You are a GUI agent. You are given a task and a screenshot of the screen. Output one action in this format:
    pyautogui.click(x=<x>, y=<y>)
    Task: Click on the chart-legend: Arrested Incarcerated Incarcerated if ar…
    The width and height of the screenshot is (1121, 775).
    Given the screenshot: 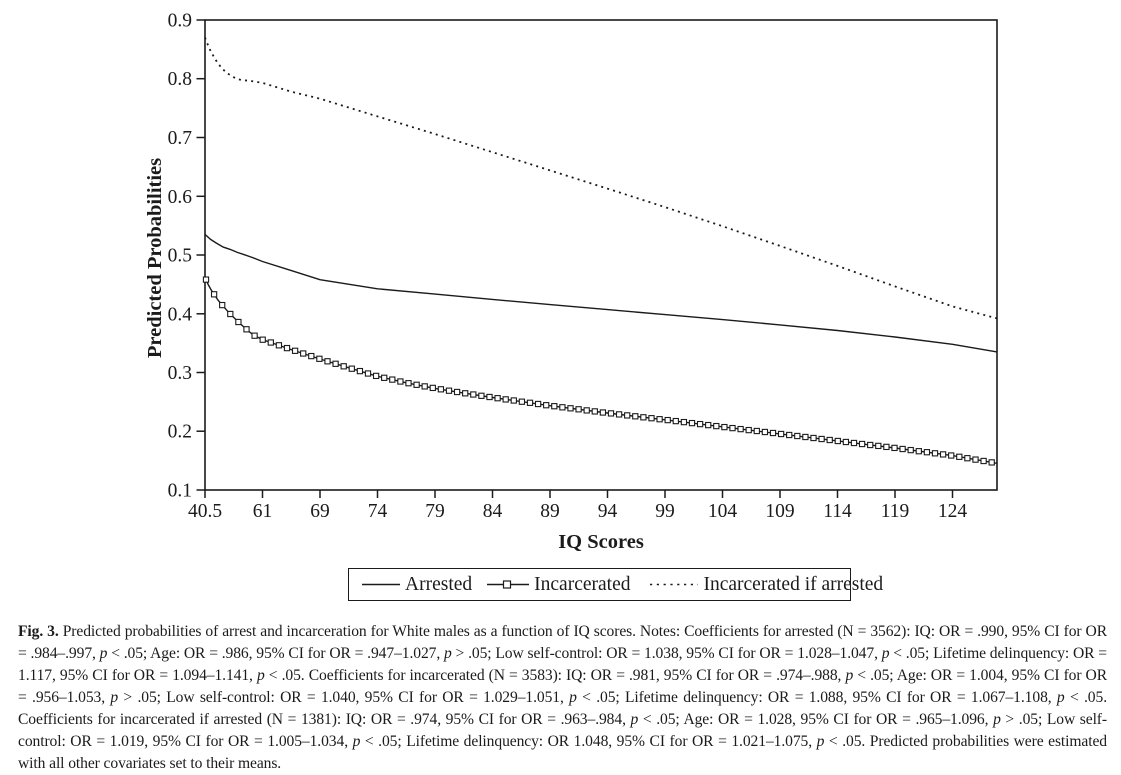 What is the action you would take?
    pyautogui.click(x=615, y=584)
    